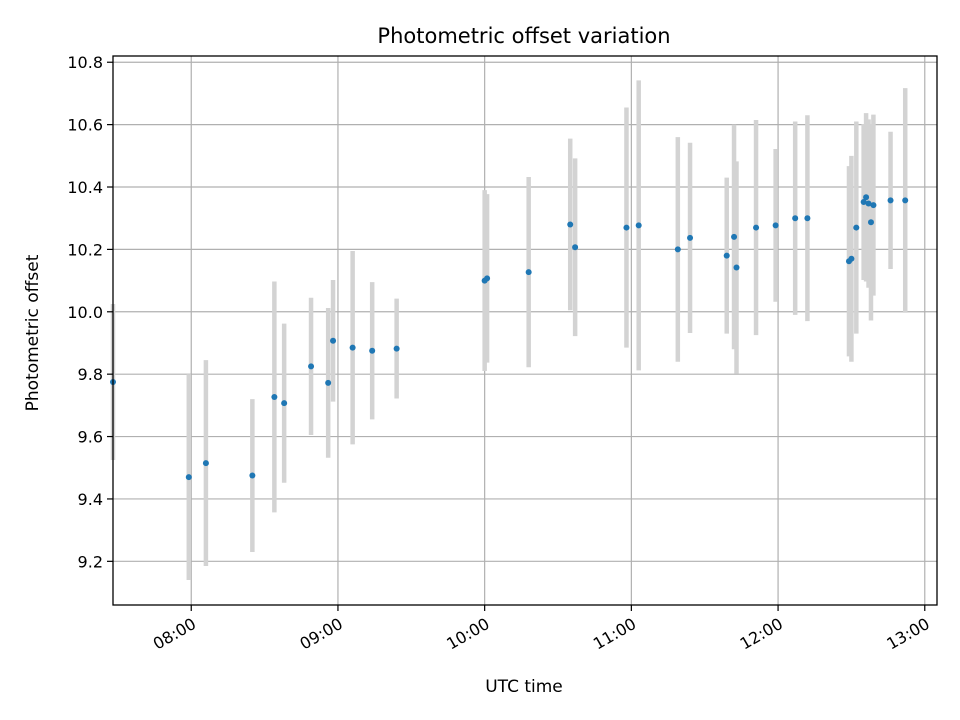  Describe the element at coordinates (90, 437) in the screenshot. I see `y-tick-label: 9.6` at that location.